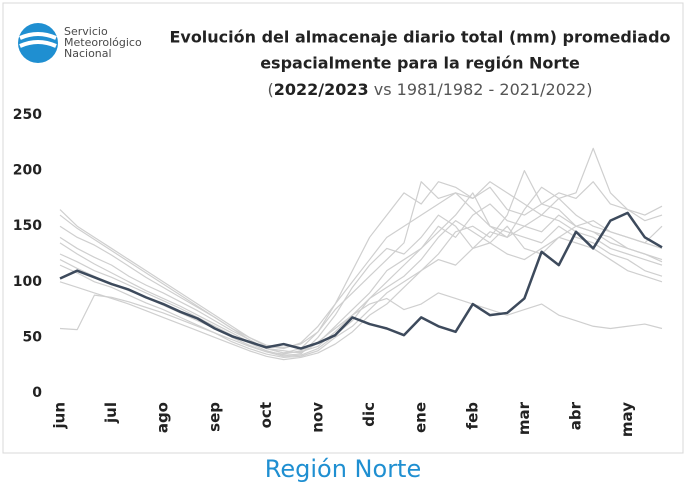 The image size is (686, 486). I want to click on chart-subtitle: (2022/2023 vs 1981/1982 - 2021/2022), so click(430, 89).